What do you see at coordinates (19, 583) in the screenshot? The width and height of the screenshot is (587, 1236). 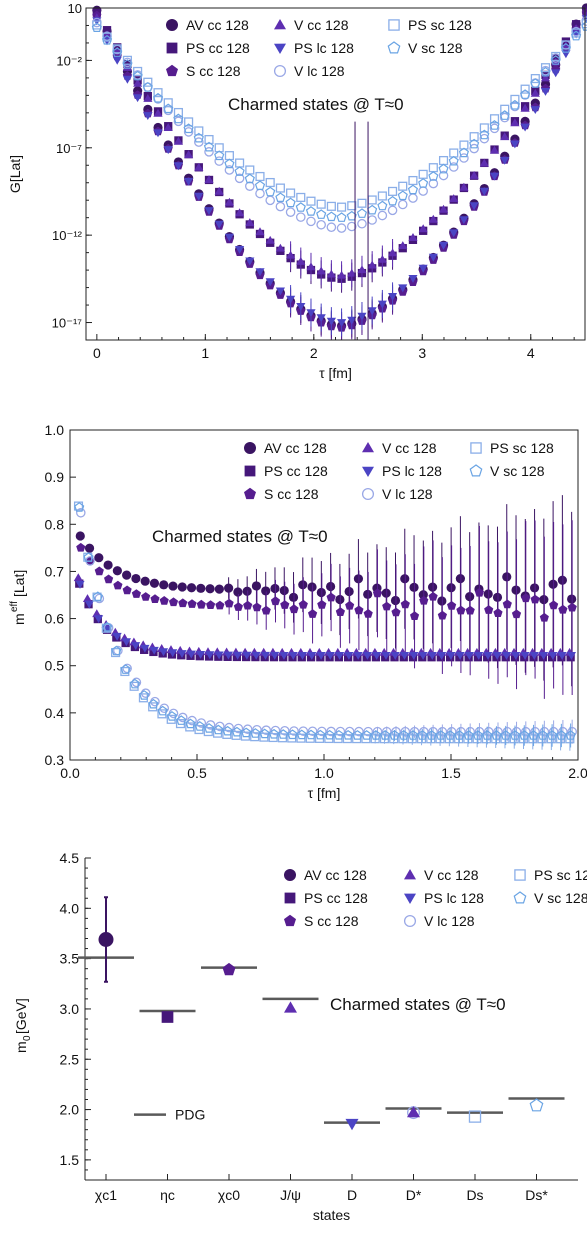 I see `y-axis-label-tail: [Lat]` at bounding box center [19, 583].